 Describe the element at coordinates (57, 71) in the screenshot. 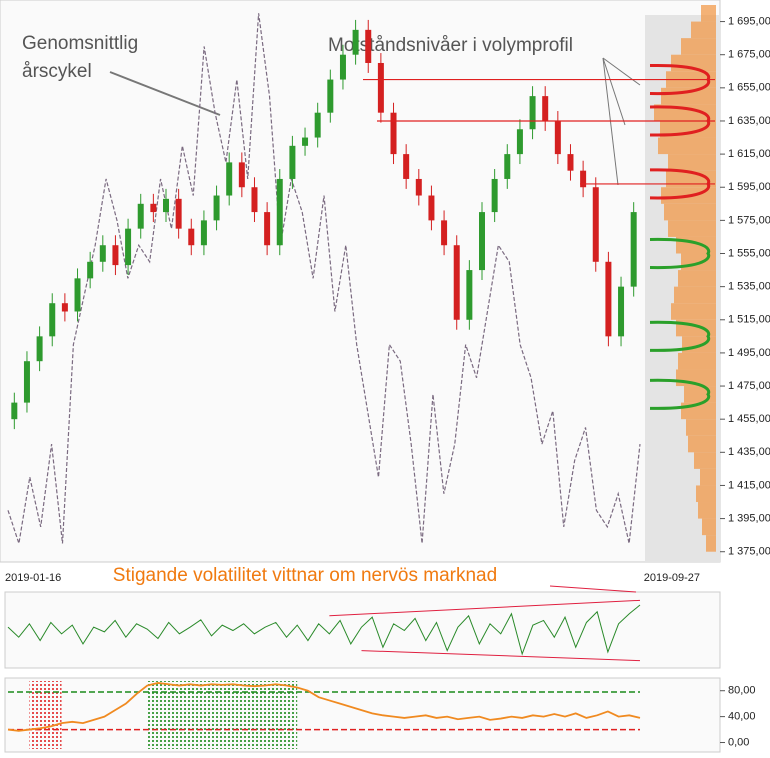

I see `annotation: årscykel` at that location.